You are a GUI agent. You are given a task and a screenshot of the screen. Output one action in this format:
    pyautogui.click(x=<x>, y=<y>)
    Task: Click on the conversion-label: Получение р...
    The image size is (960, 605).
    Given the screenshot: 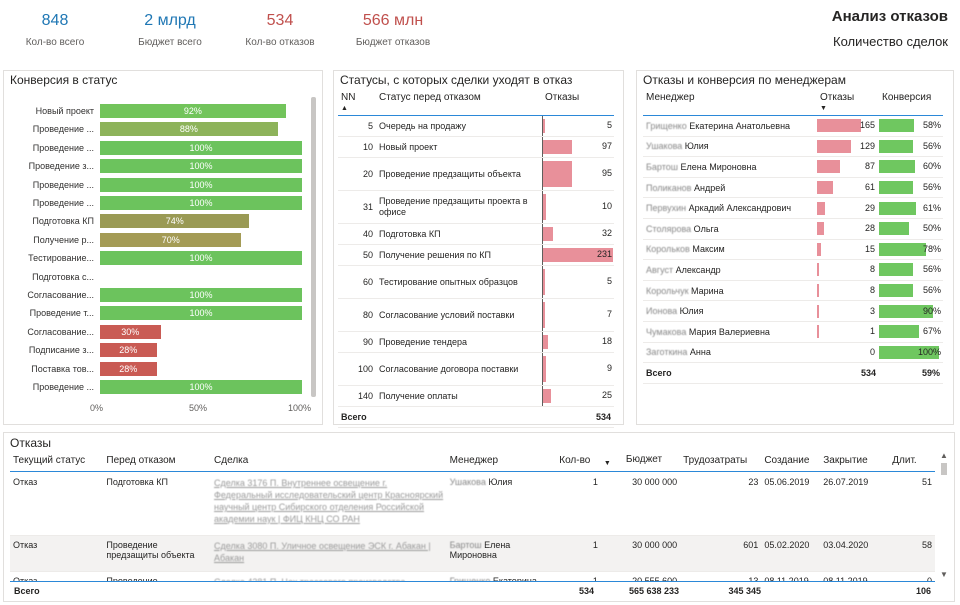 What is the action you would take?
    pyautogui.click(x=63, y=239)
    